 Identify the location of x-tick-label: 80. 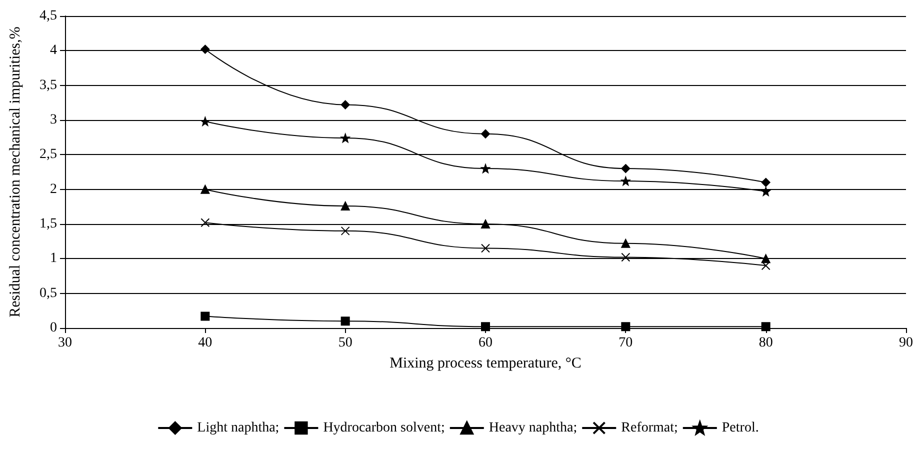
(765, 343).